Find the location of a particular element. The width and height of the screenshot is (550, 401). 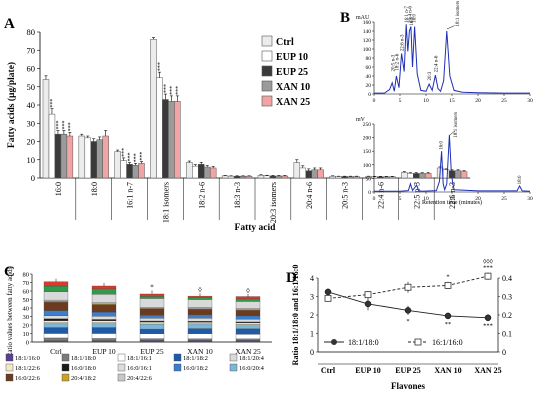

panel-b-bottom-y-tick-label: 50 is located at coordinates (369, 179).